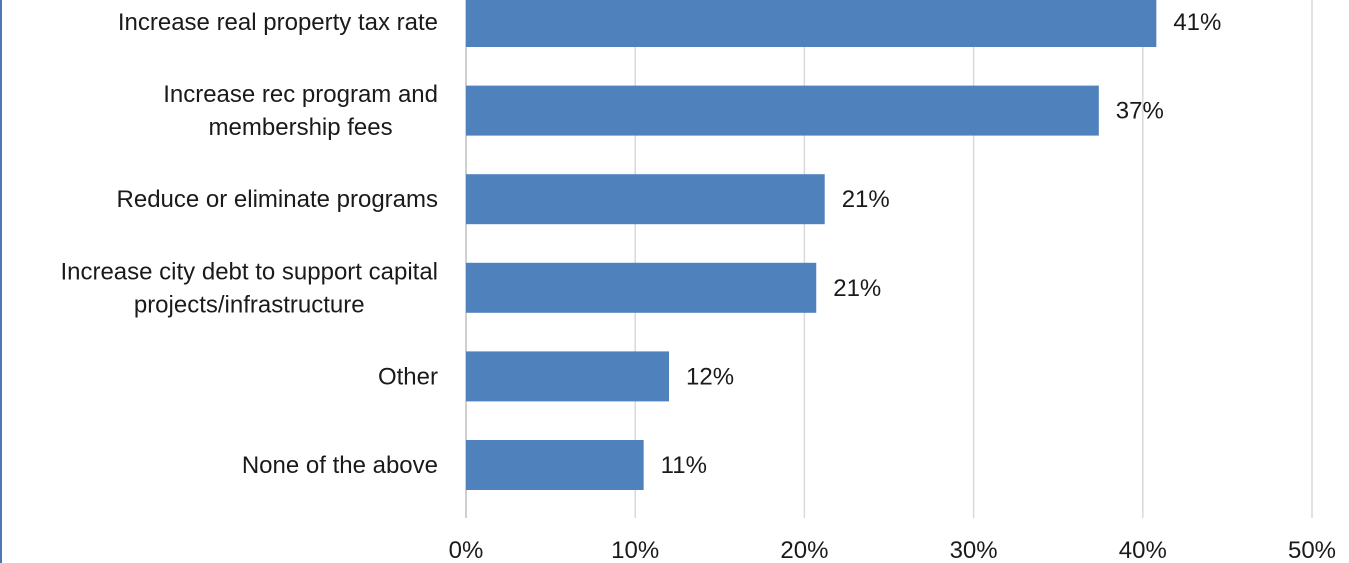 The height and width of the screenshot is (563, 1349). What do you see at coordinates (1143, 550) in the screenshot?
I see `x-tick-label: 40%` at bounding box center [1143, 550].